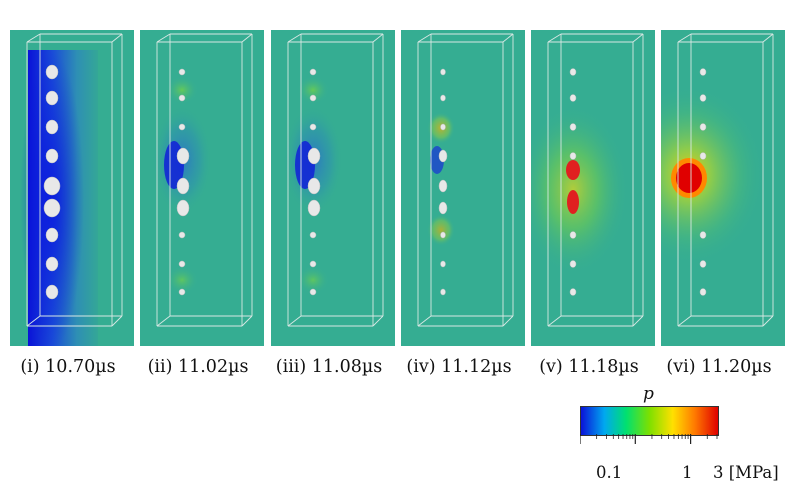  I want to click on colorbar-label-max: 3 [MPa], so click(746, 472).